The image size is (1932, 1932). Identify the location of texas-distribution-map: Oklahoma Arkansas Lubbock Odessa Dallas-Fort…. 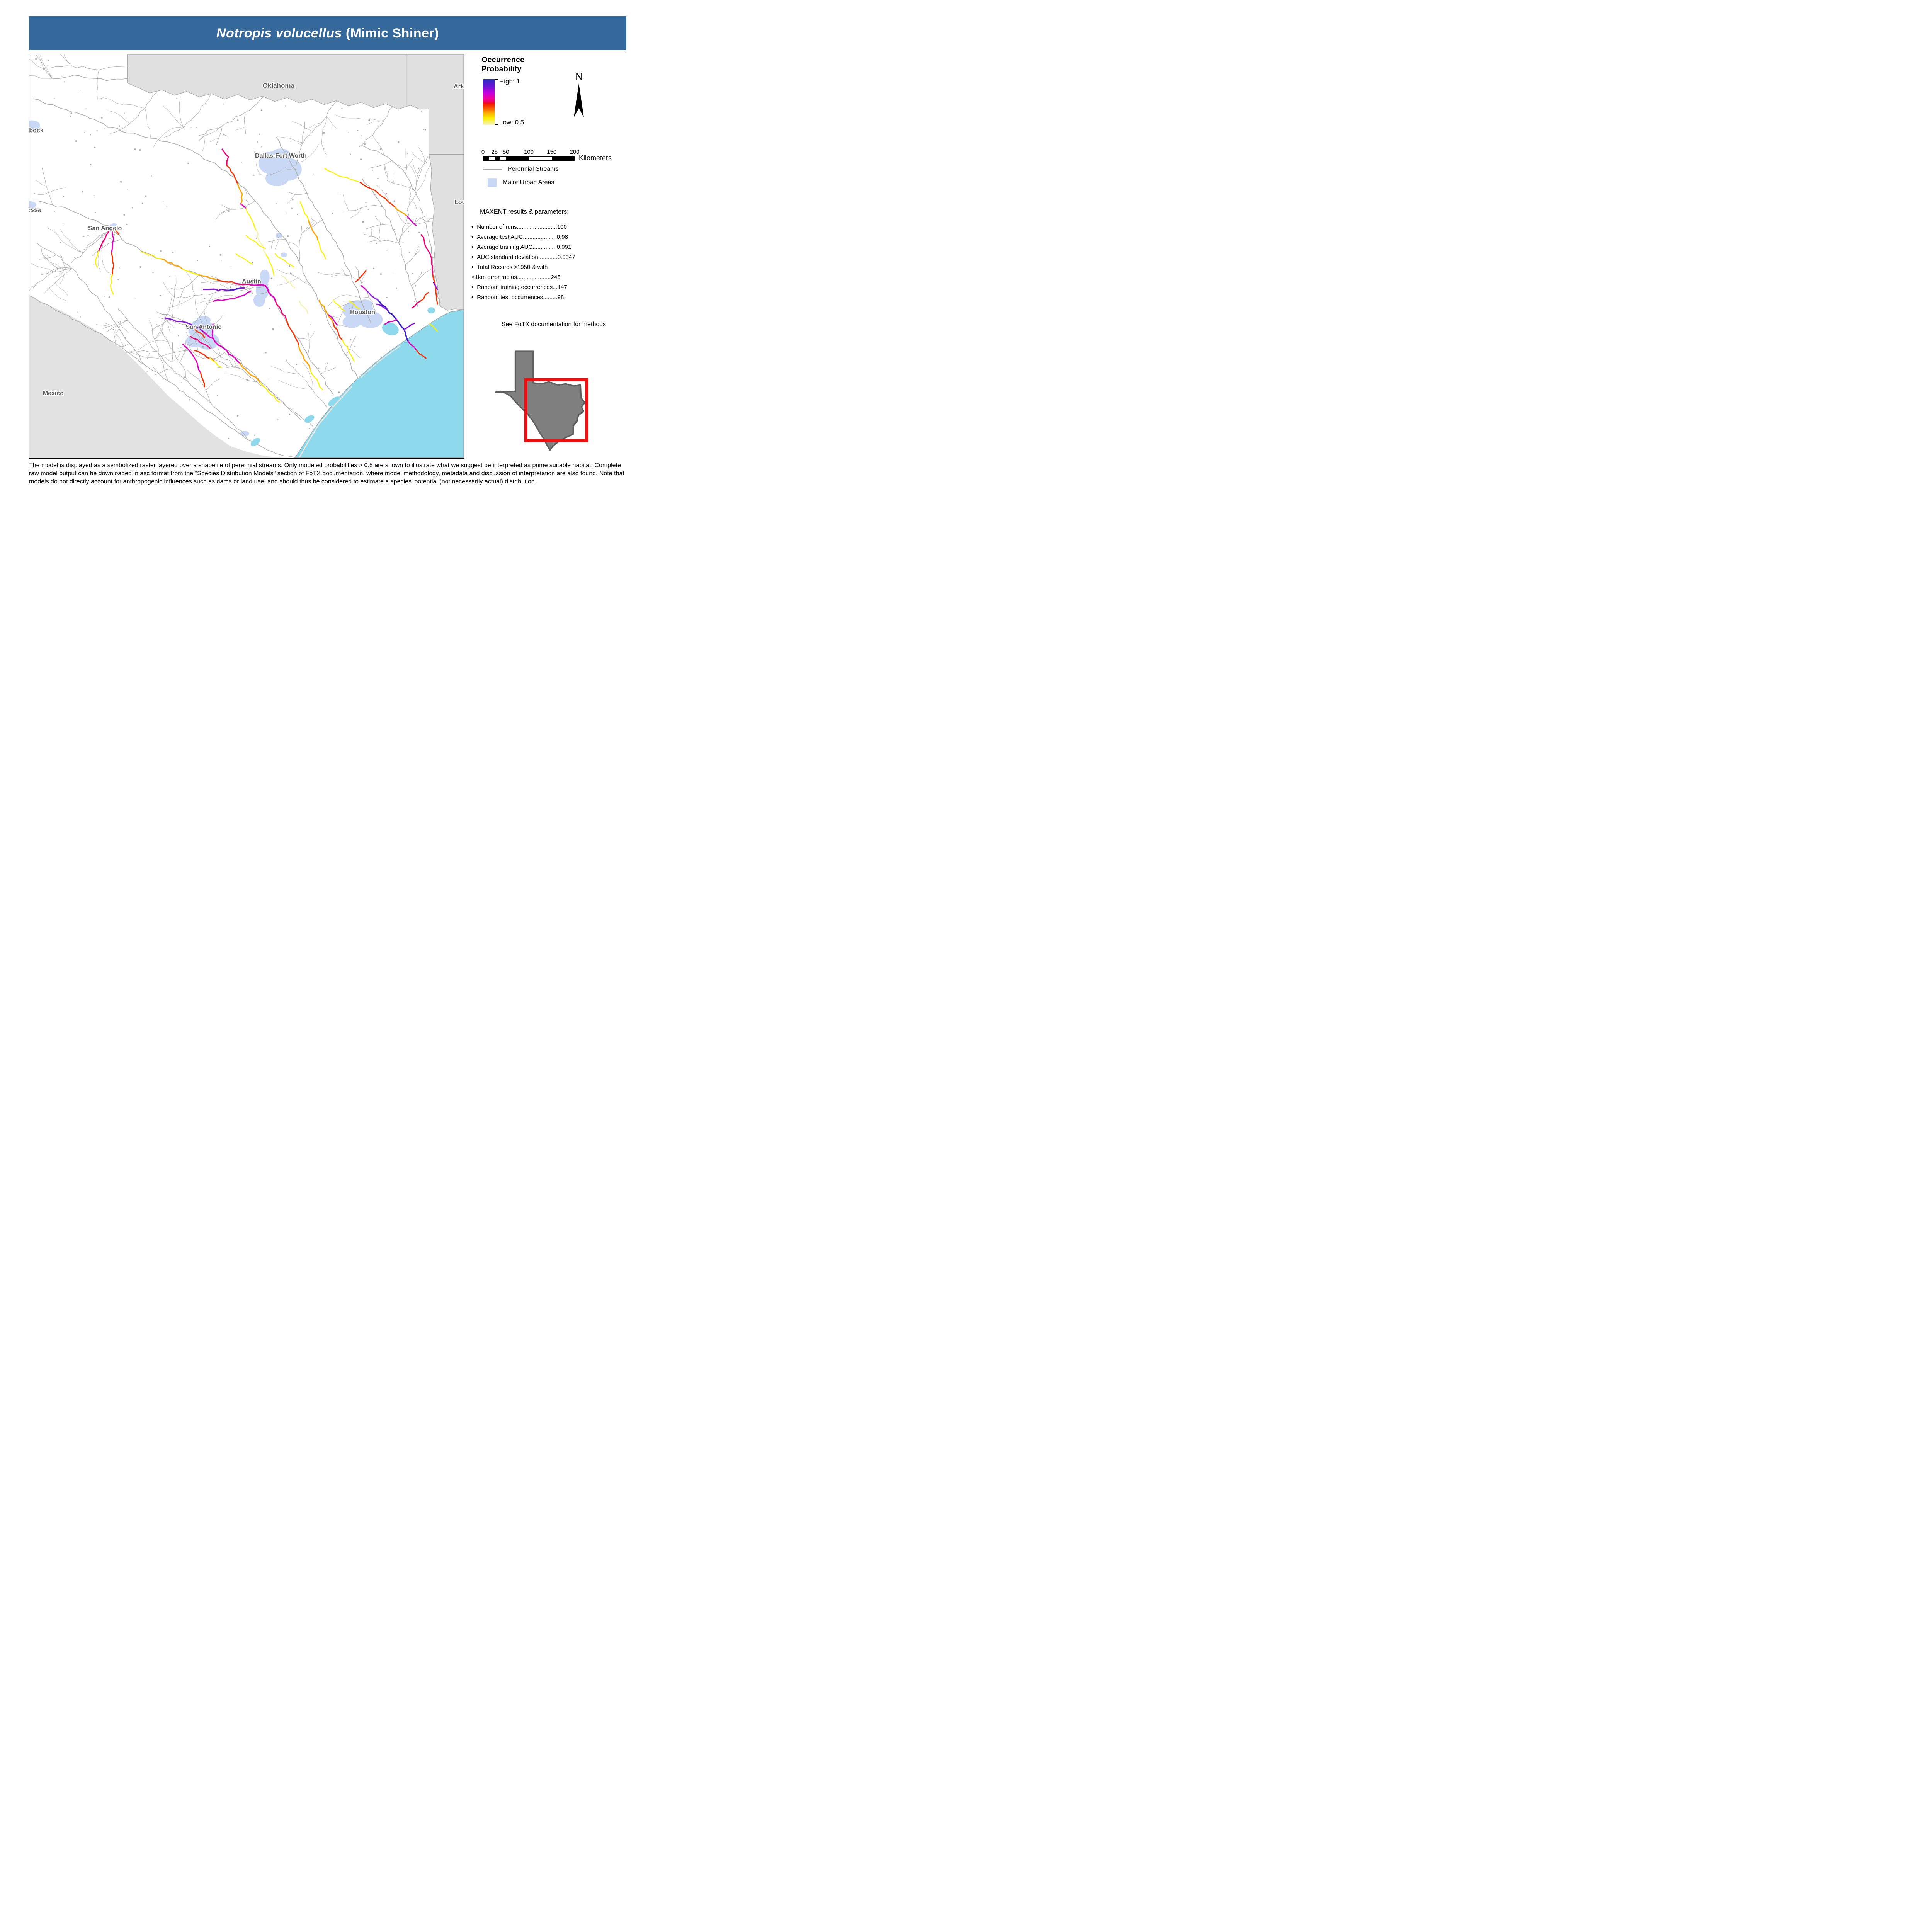
(246, 256).